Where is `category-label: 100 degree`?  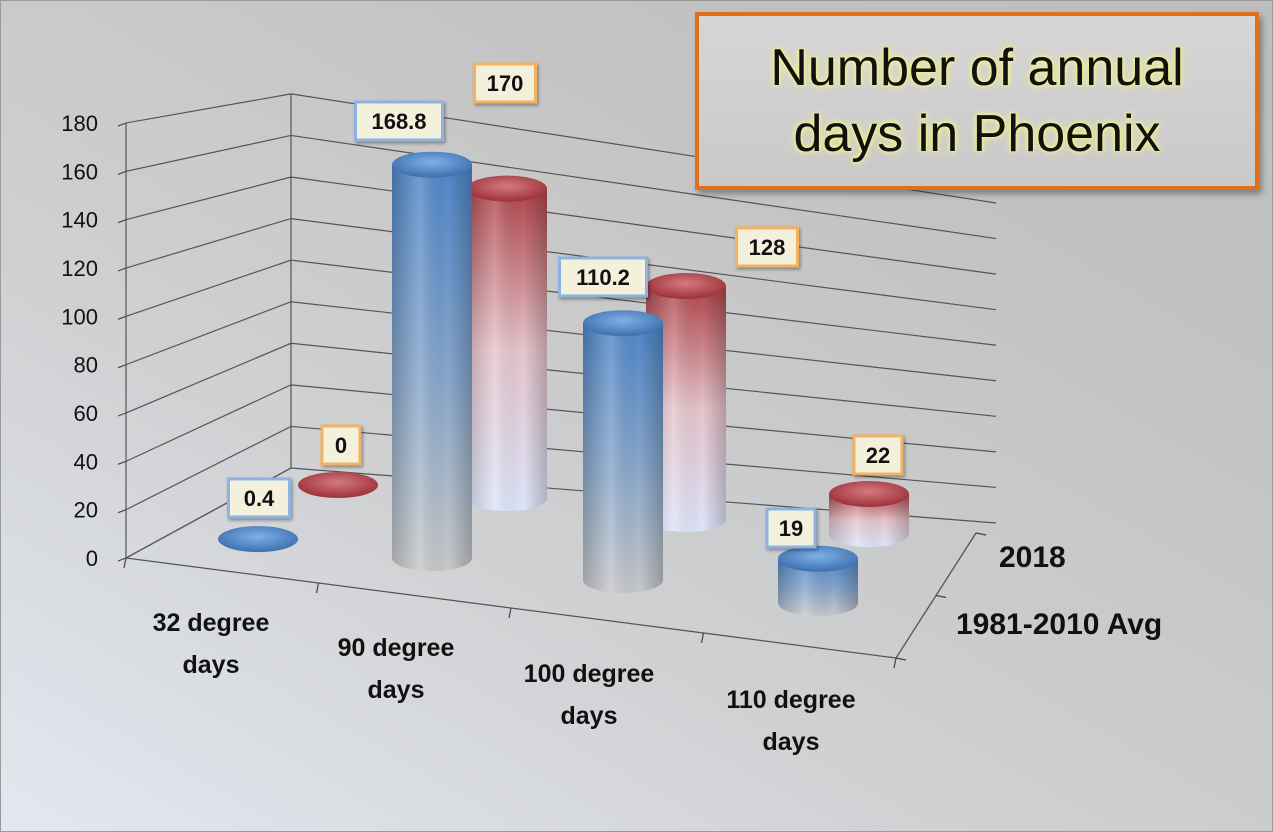 category-label: 100 degree is located at coordinates (589, 674).